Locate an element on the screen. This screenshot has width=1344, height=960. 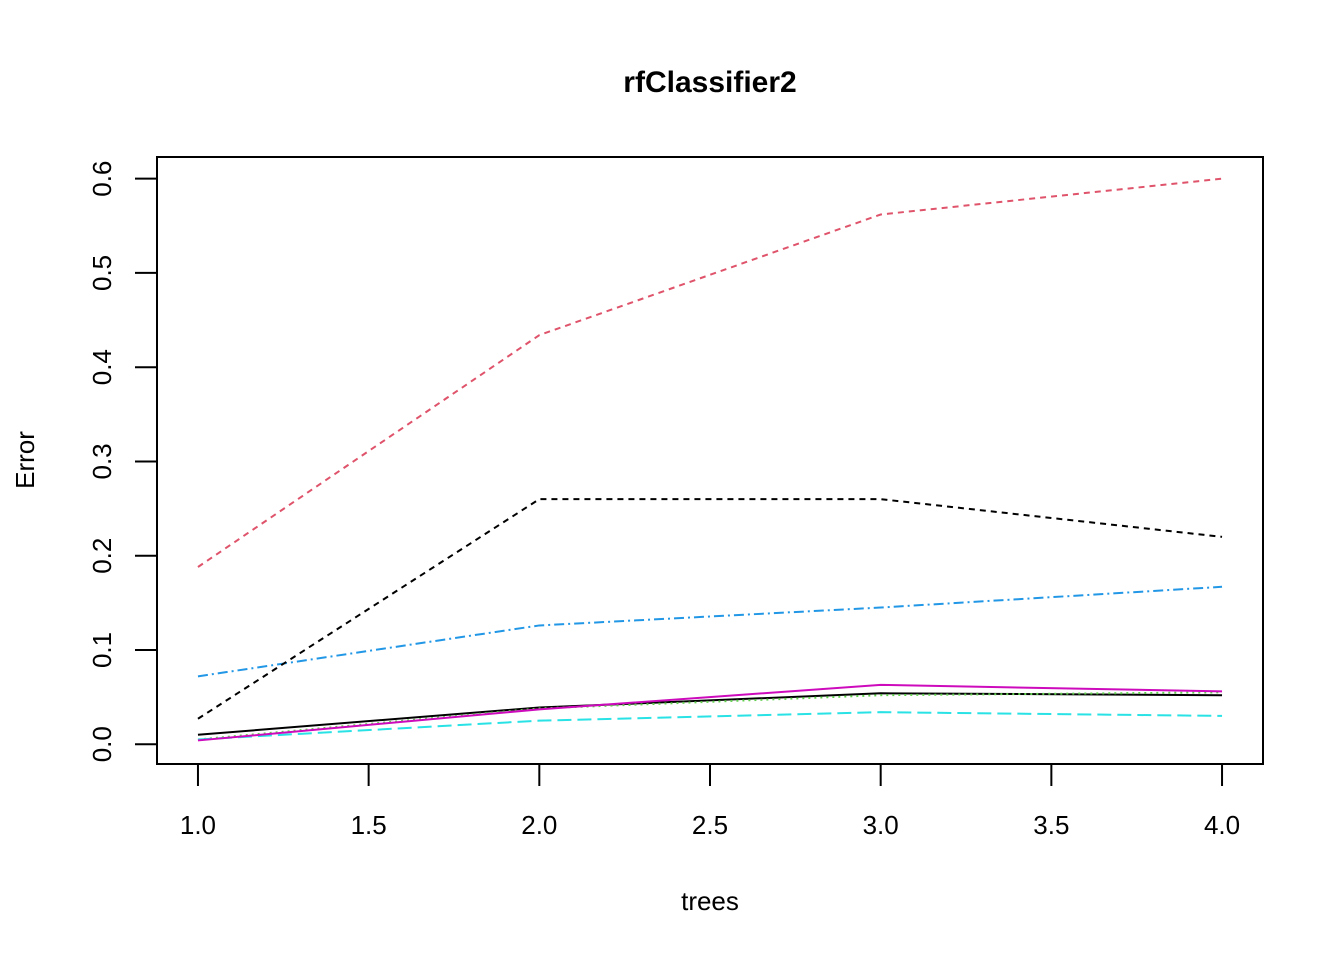
y-tick-label: 0.4 is located at coordinates (102, 367).